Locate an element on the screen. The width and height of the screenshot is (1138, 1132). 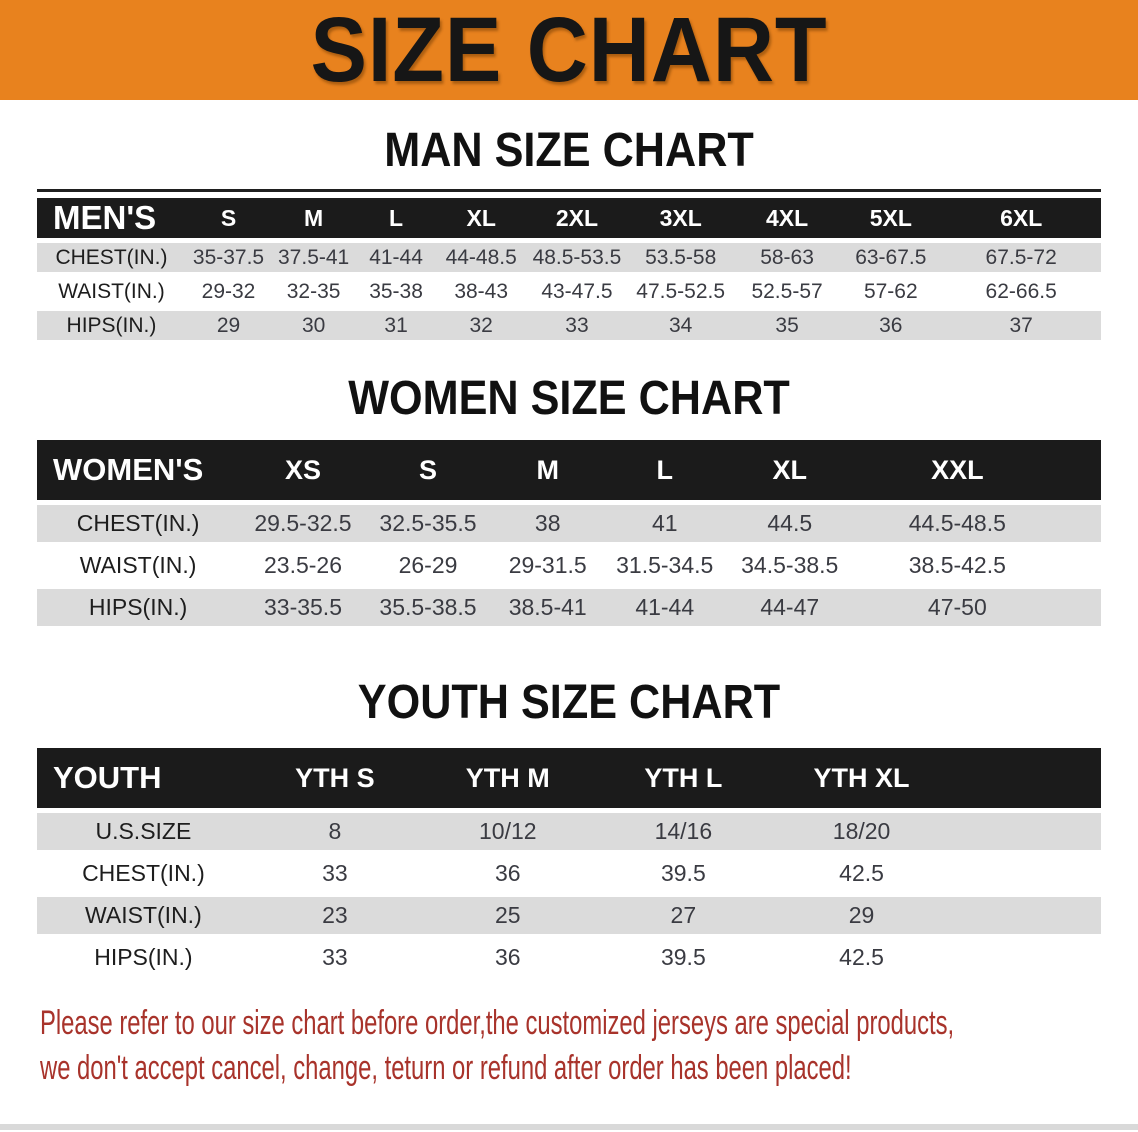
size-value: 18/20 is located at coordinates (861, 831).